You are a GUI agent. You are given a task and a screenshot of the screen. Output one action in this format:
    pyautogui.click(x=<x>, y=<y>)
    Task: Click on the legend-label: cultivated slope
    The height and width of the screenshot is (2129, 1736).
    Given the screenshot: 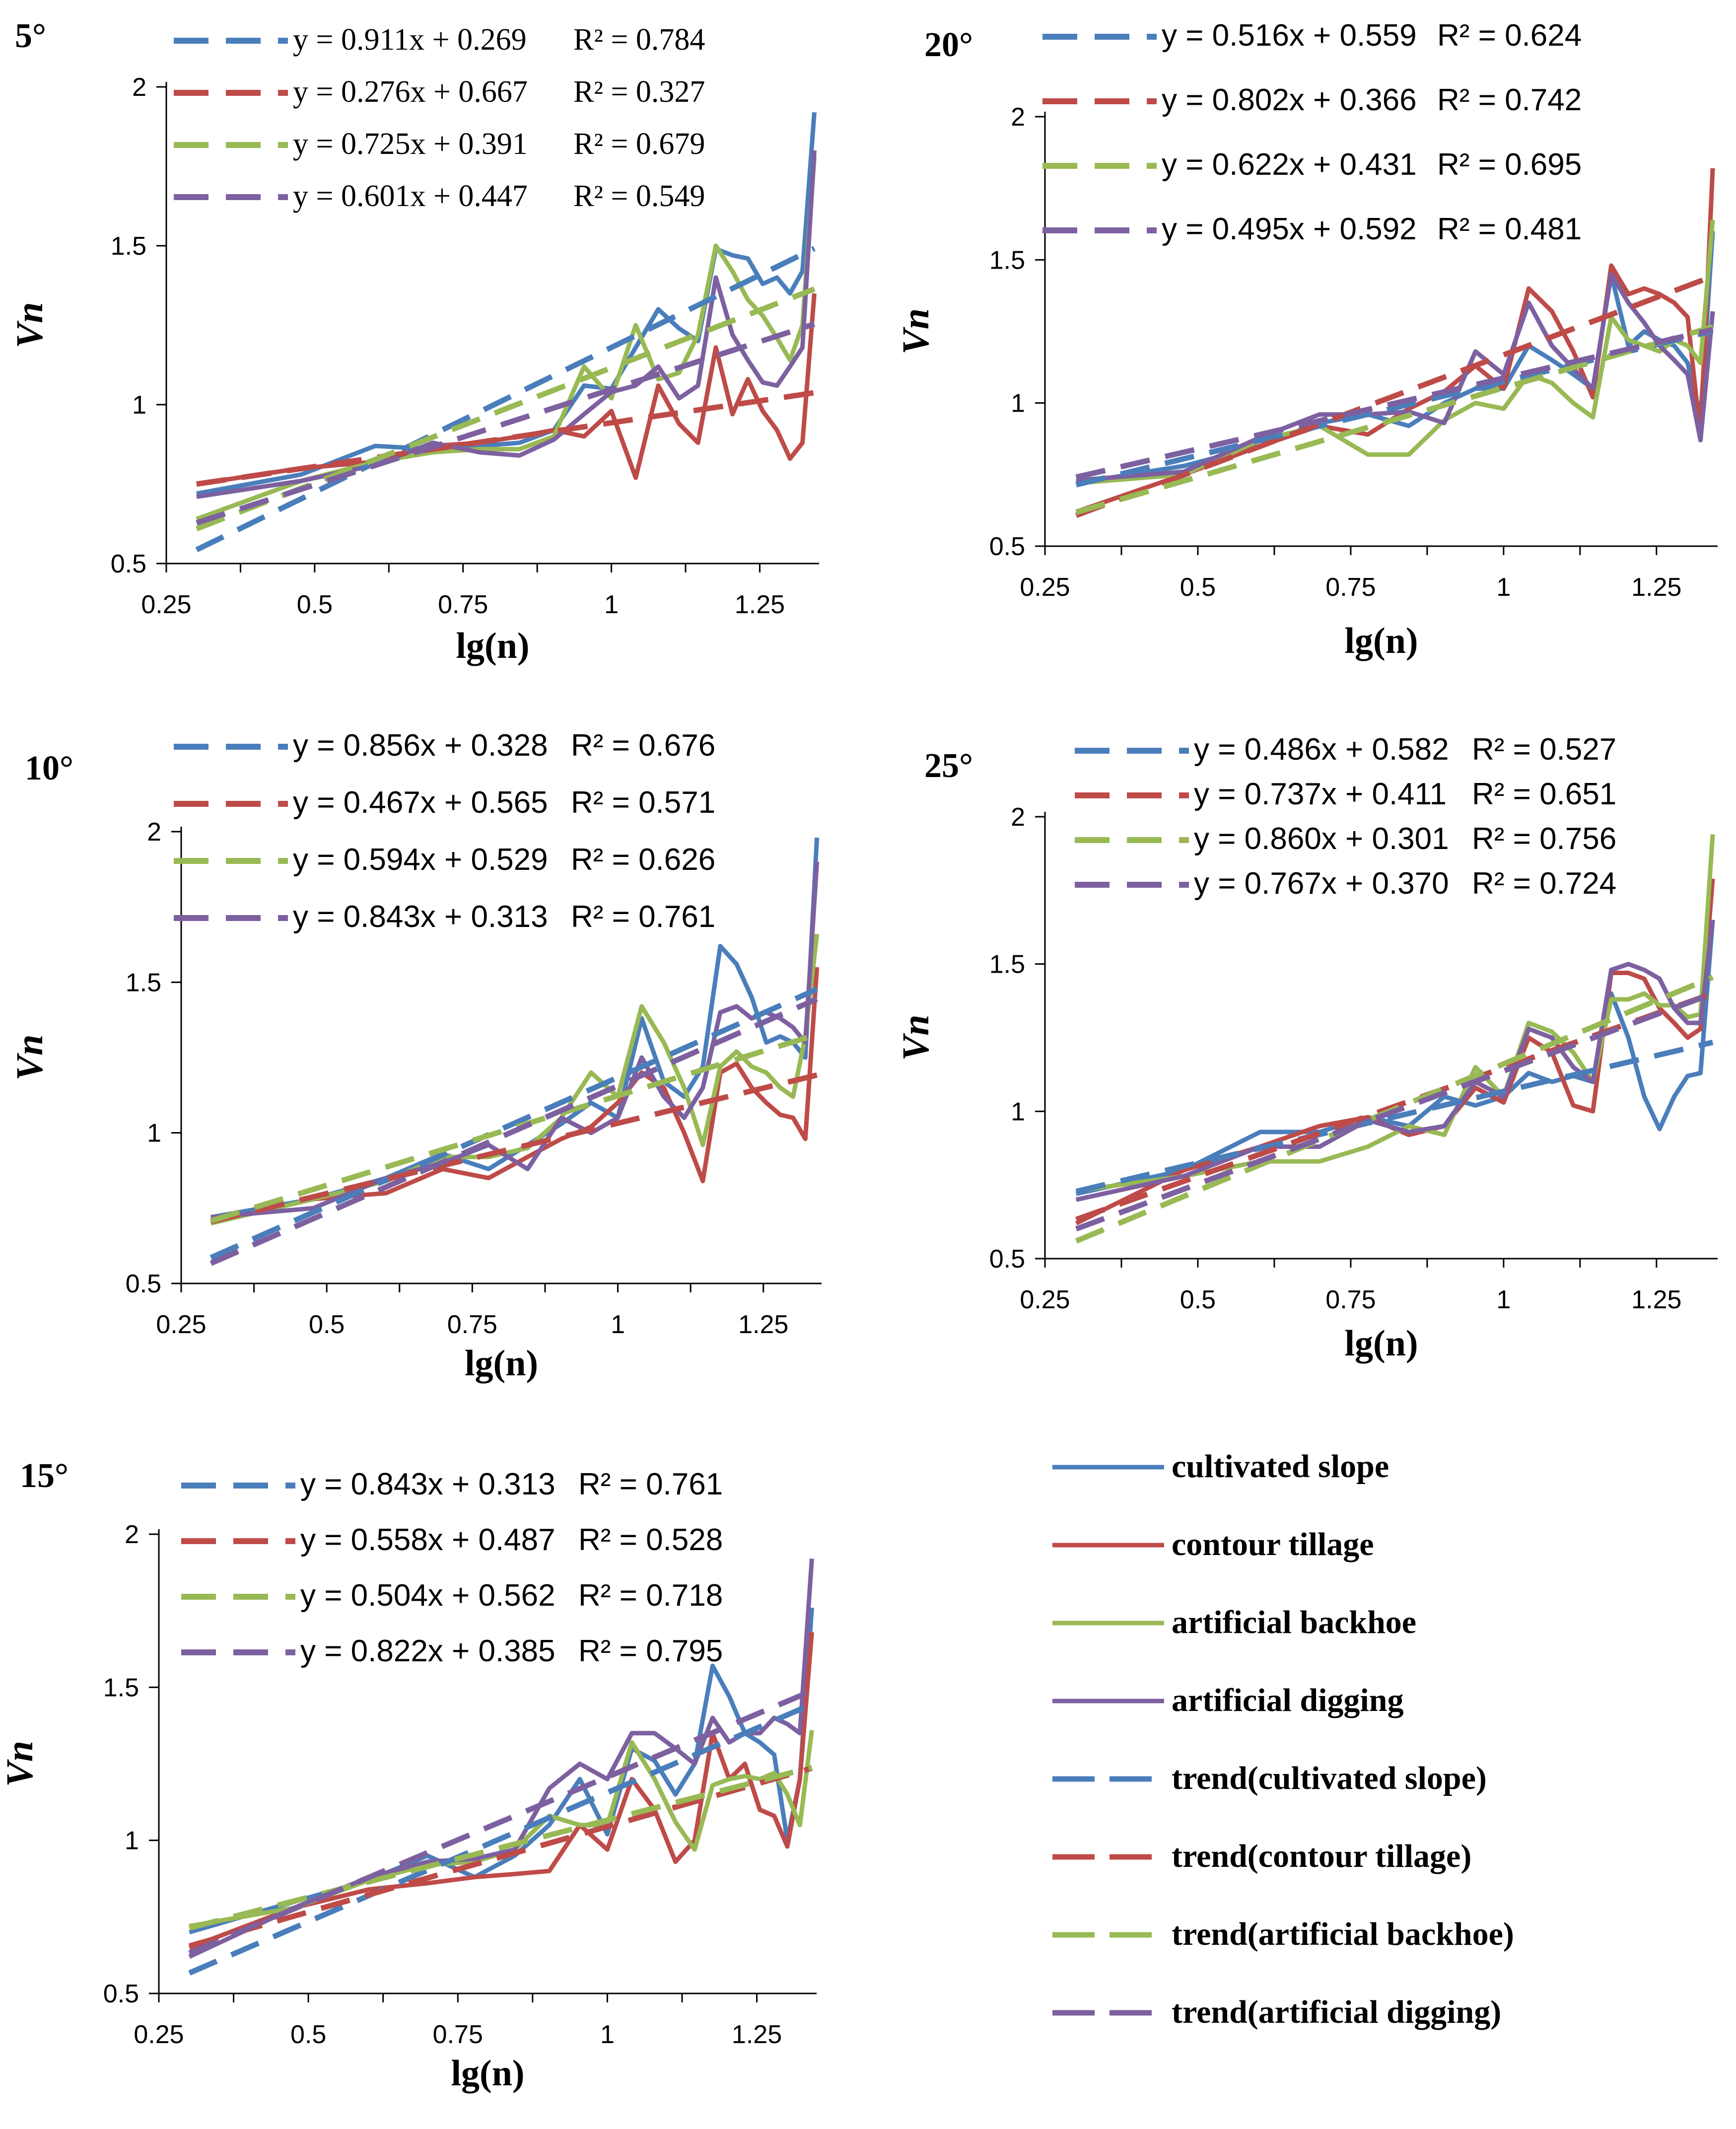 What is the action you would take?
    pyautogui.click(x=1280, y=1466)
    